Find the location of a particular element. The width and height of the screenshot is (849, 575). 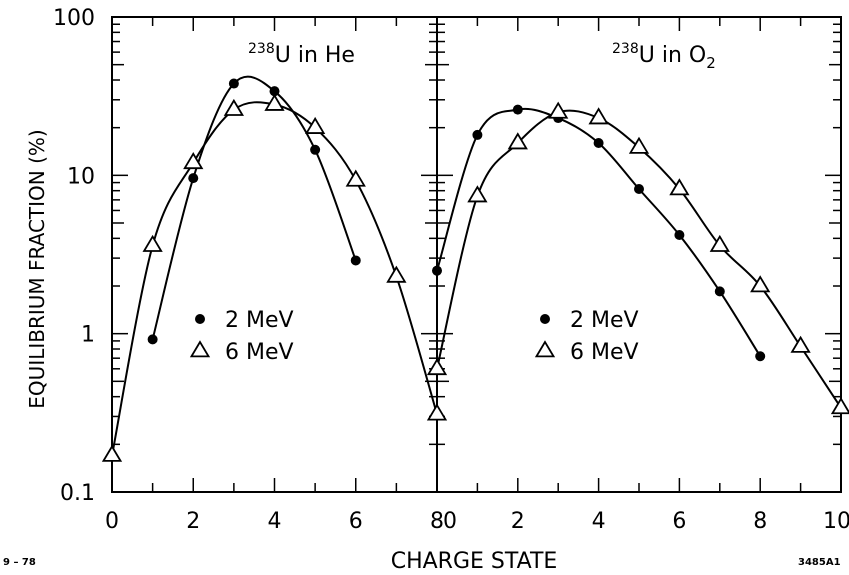

panel-label: 238U in O2 is located at coordinates (664, 56).